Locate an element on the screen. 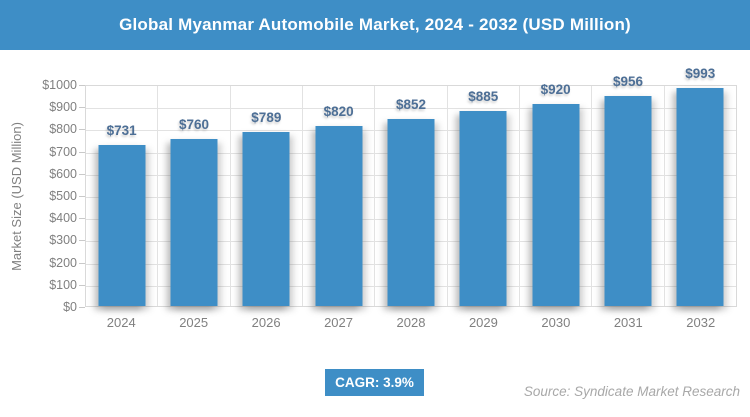 The height and width of the screenshot is (417, 750). bar-value-label: $956 is located at coordinates (627, 81).